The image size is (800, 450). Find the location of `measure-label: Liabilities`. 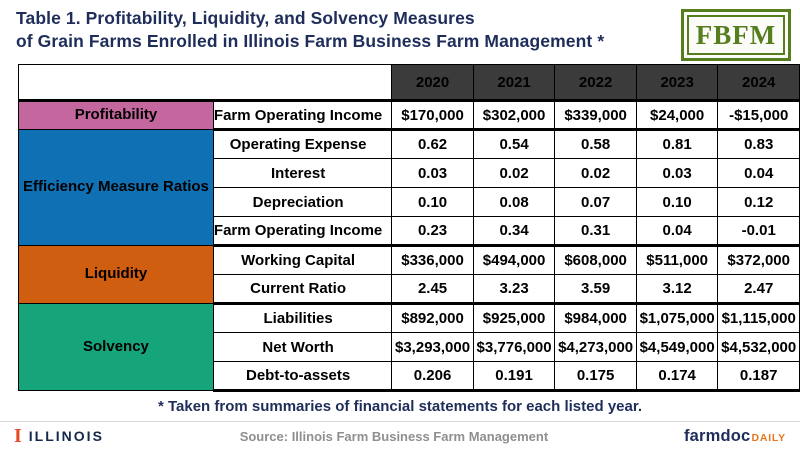

measure-label: Liabilities is located at coordinates (302, 317).